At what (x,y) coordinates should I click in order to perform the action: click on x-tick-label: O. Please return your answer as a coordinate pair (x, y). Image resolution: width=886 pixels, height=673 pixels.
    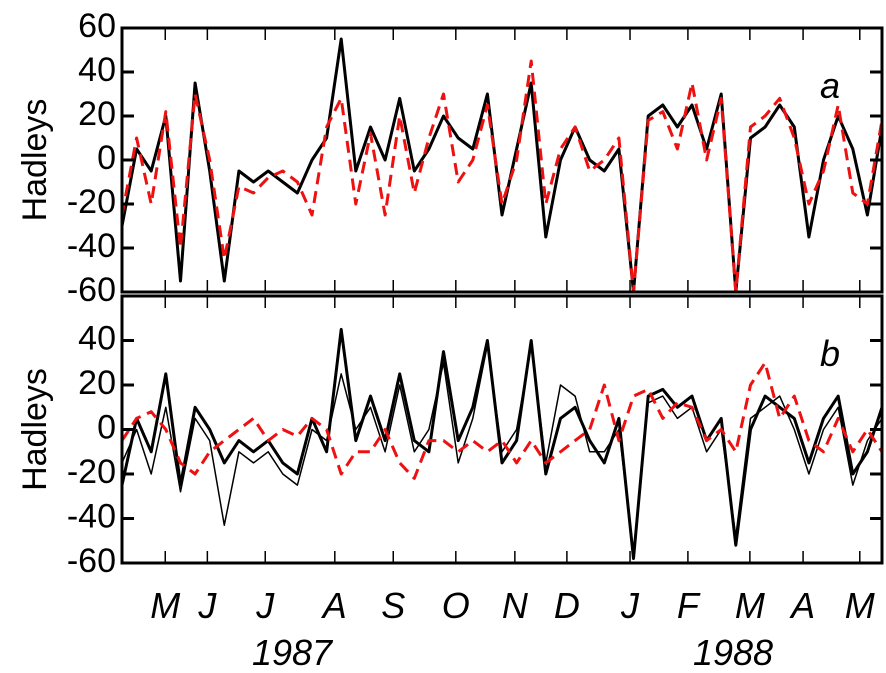
    Looking at the image, I should click on (456, 605).